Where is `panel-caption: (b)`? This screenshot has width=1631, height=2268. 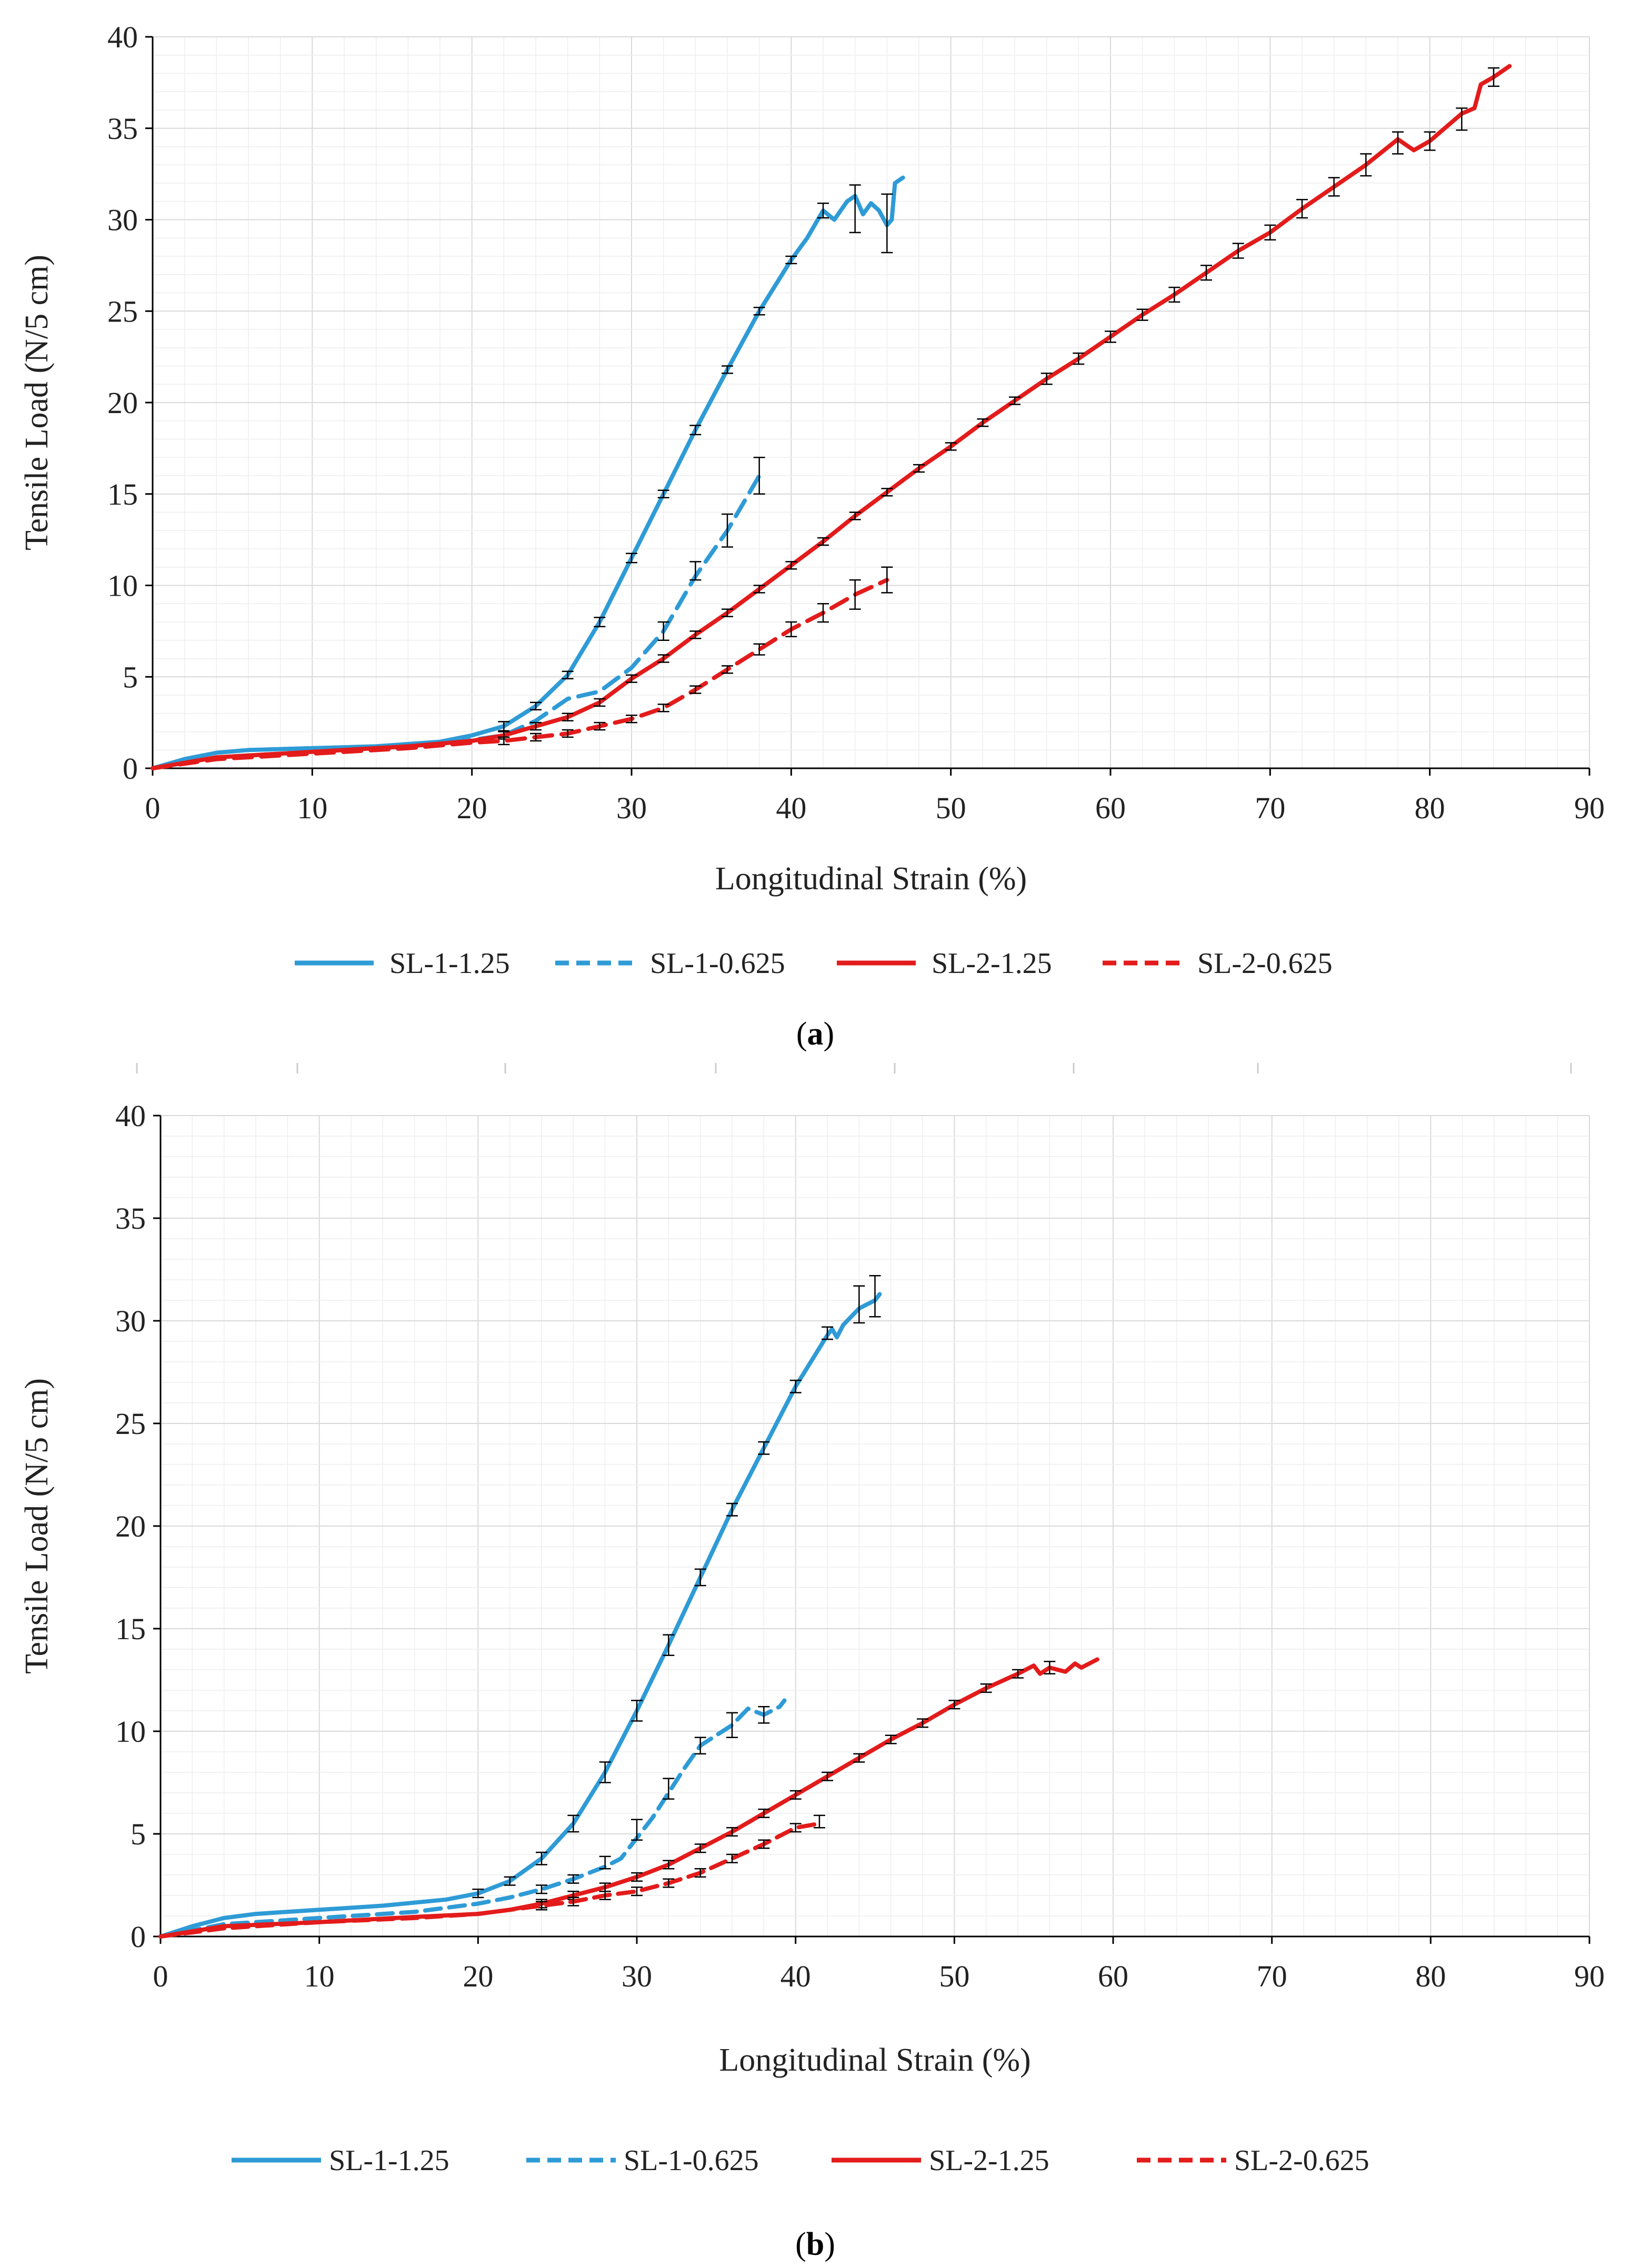
panel-caption: (b) is located at coordinates (815, 2244).